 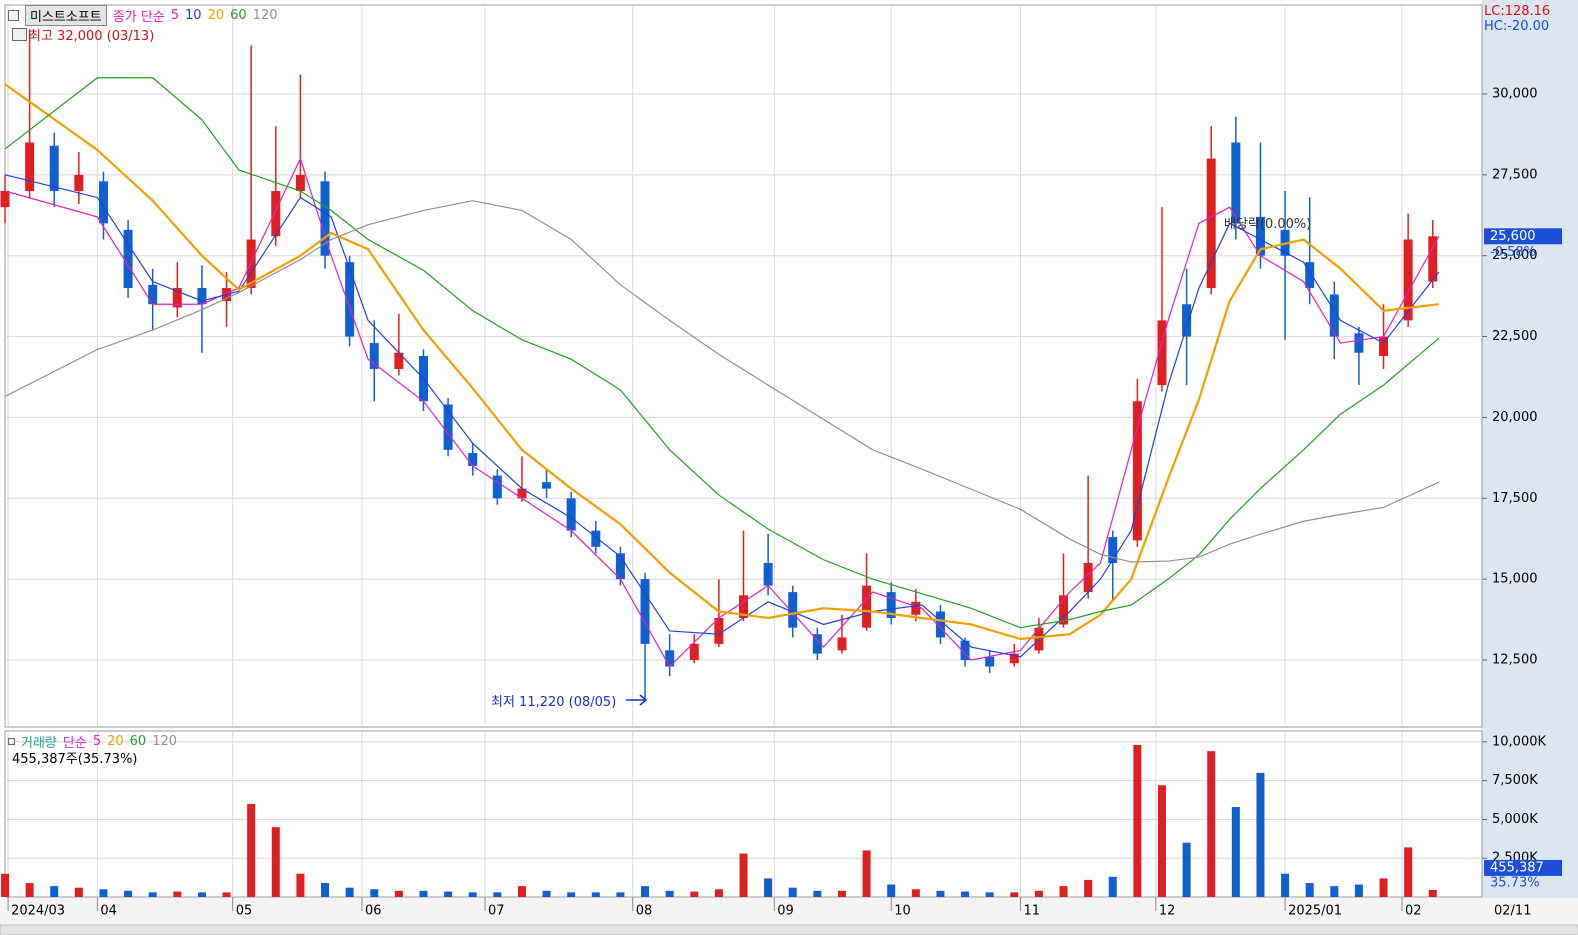 What do you see at coordinates (39, 743) in the screenshot?
I see `volume-title: 거래량` at bounding box center [39, 743].